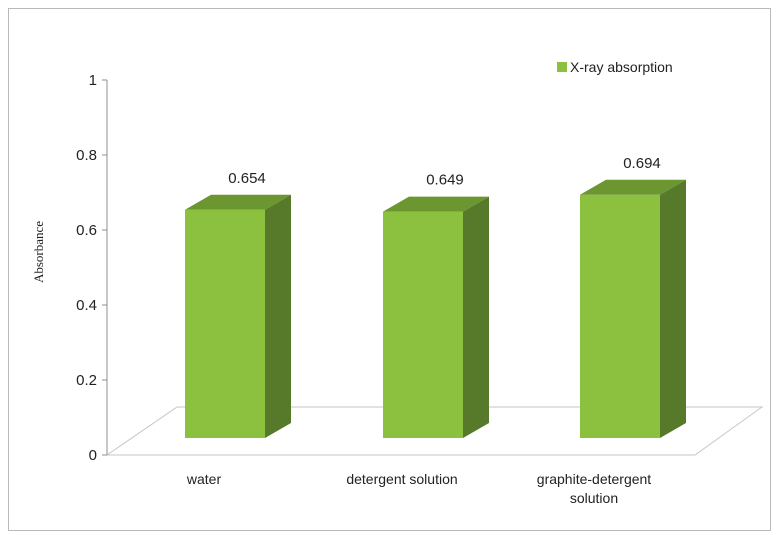 The height and width of the screenshot is (535, 780). What do you see at coordinates (204, 479) in the screenshot?
I see `category-label: water` at bounding box center [204, 479].